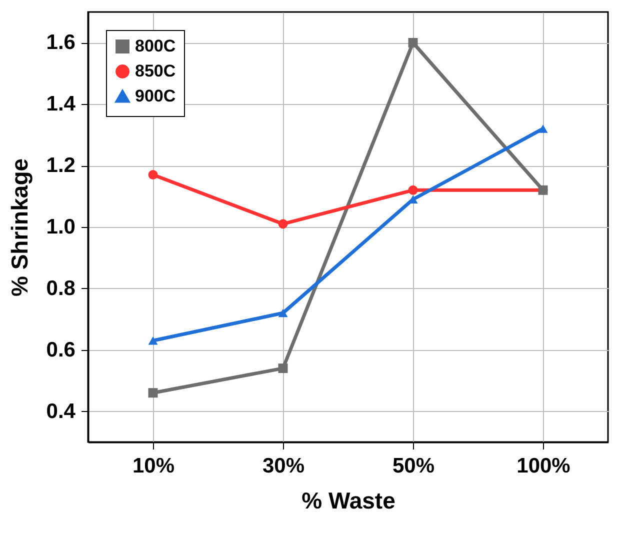 The height and width of the screenshot is (543, 637). I want to click on y-tick-label: 0.4, so click(61, 411).